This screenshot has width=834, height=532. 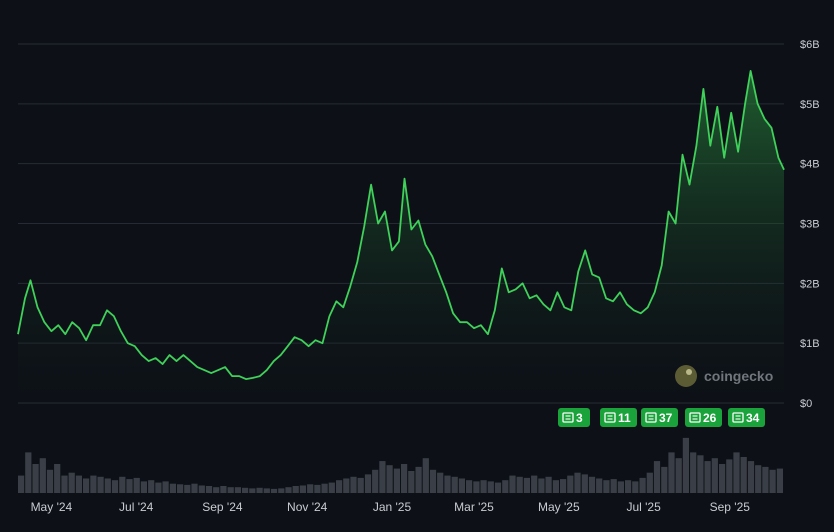 I want to click on coingecko-watermark: coingecko, so click(x=724, y=376).